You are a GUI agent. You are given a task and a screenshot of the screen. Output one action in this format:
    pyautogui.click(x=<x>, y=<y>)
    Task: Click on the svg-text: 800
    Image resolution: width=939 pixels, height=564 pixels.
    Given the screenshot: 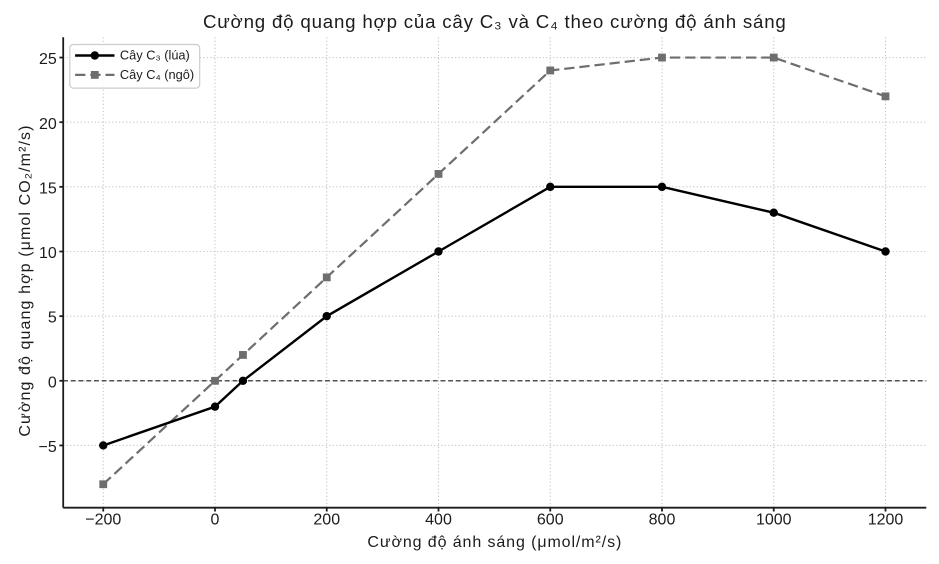 What is the action you would take?
    pyautogui.click(x=662, y=520)
    